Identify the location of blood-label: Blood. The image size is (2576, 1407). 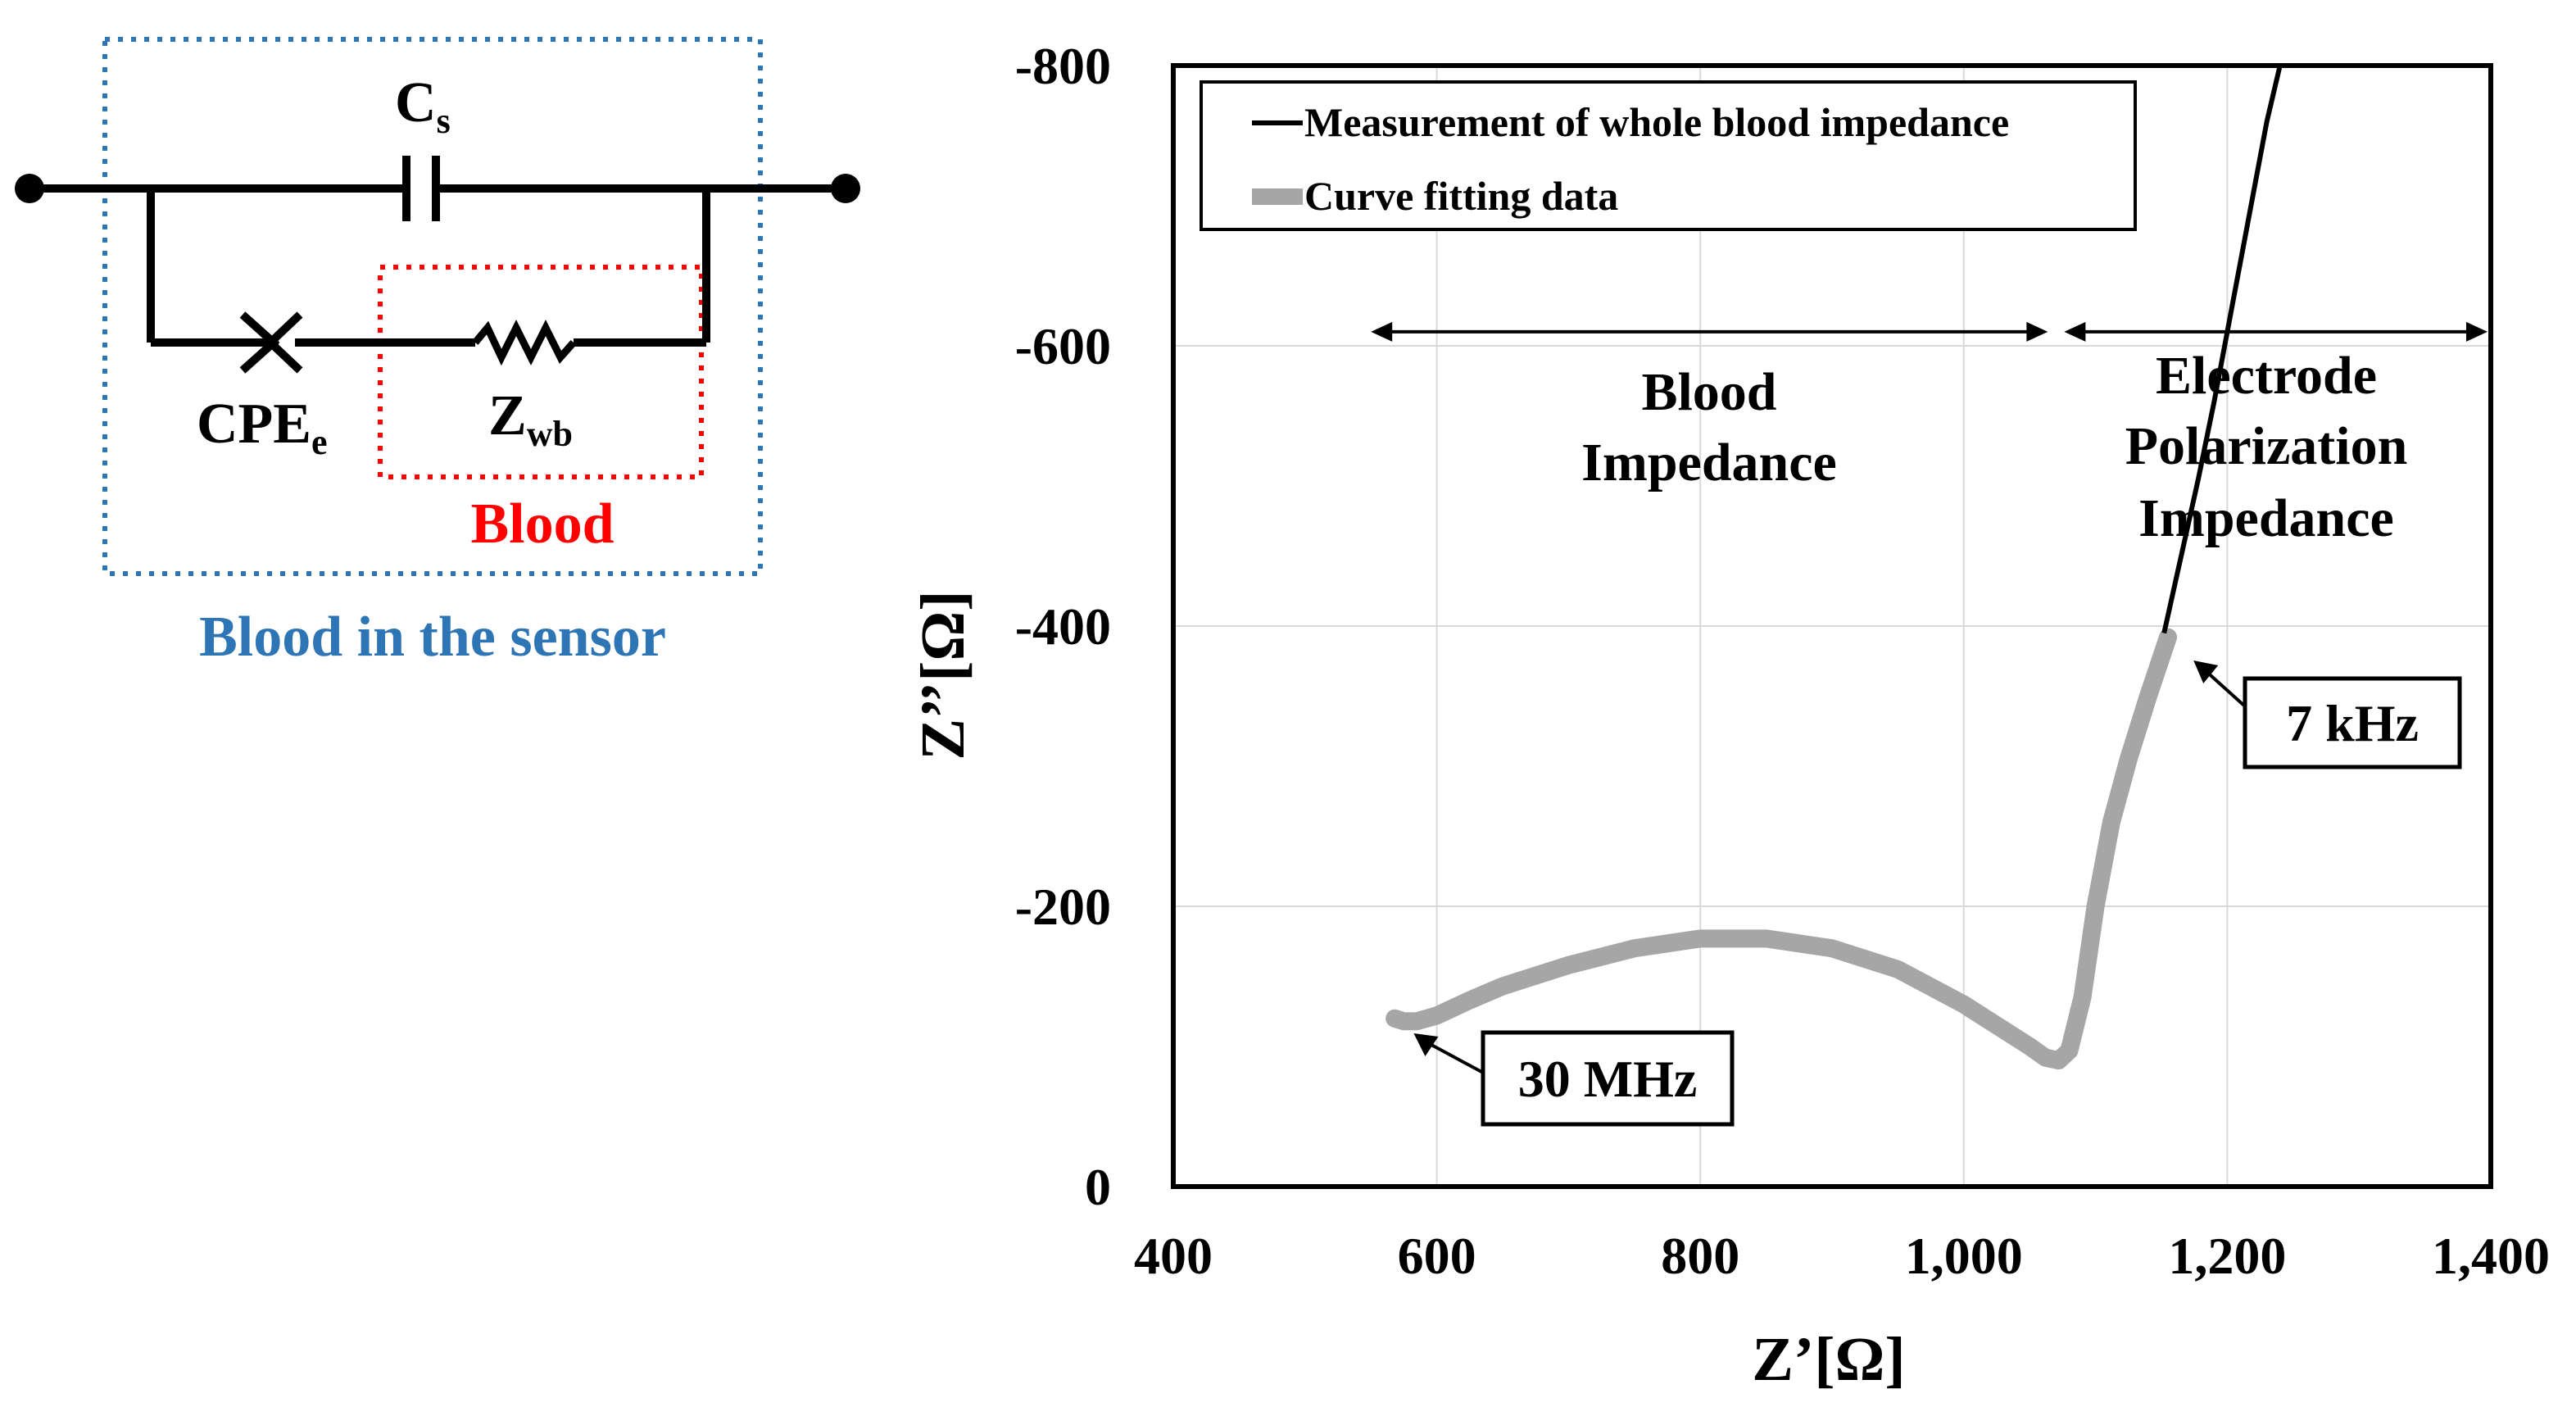
(542, 524).